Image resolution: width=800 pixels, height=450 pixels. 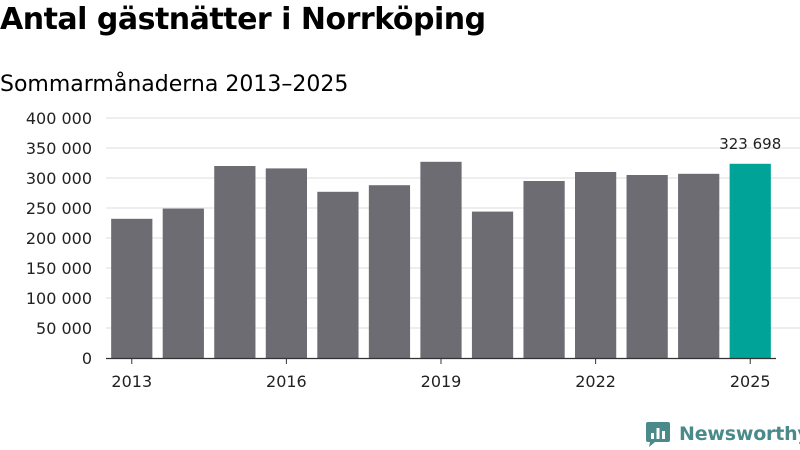 I want to click on brand-name: Newsworthy, so click(x=739, y=434).